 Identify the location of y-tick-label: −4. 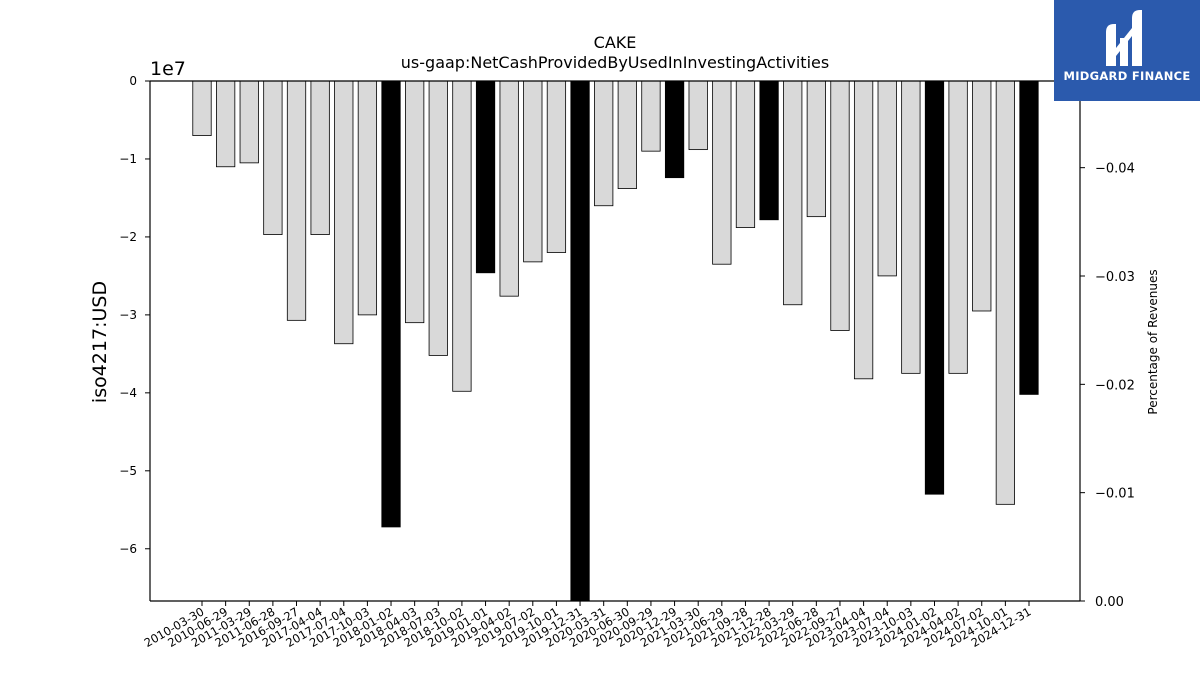
(128, 393).